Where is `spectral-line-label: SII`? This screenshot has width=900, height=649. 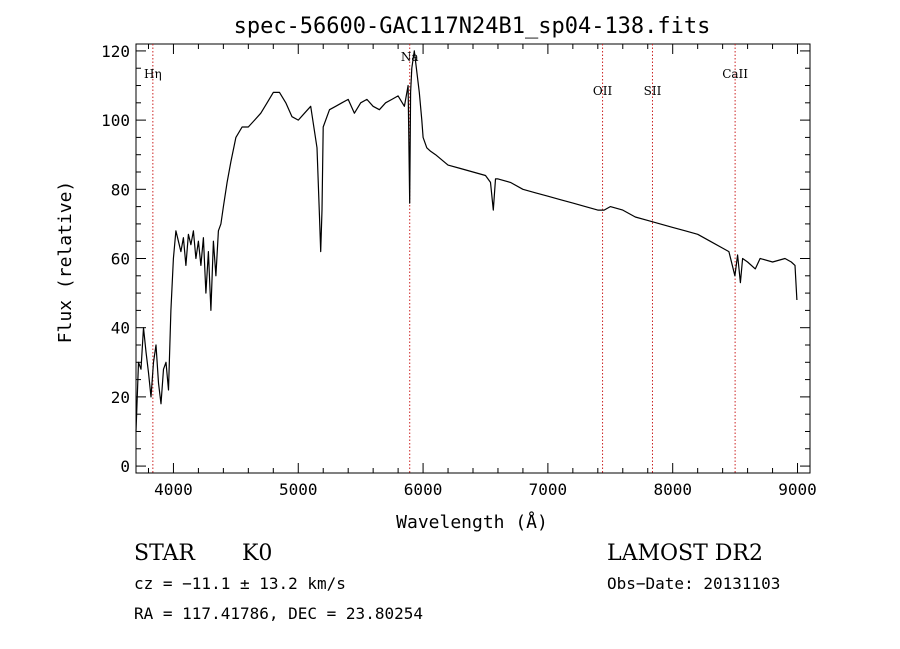 spectral-line-label: SII is located at coordinates (653, 91).